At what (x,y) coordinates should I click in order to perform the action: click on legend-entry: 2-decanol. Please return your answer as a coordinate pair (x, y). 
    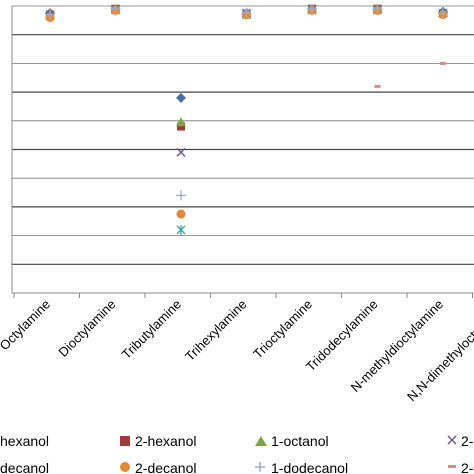
    Looking at the image, I should click on (158, 467).